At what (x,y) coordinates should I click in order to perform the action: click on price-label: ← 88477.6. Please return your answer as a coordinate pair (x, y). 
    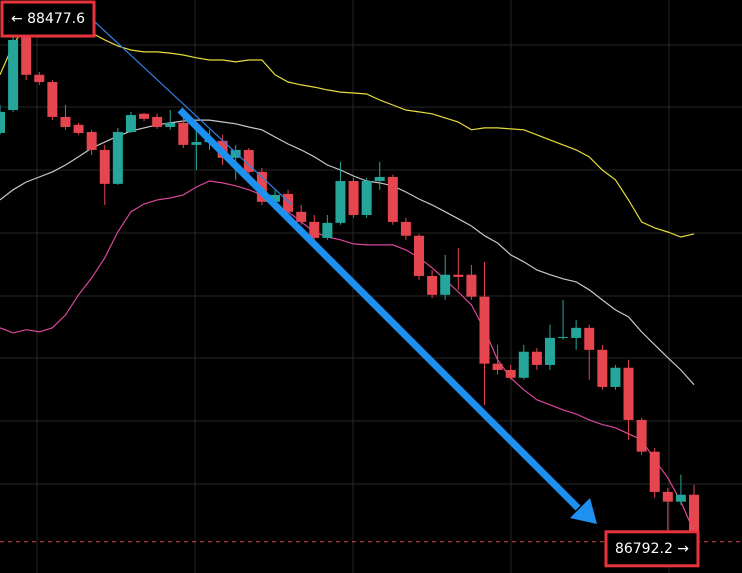
    Looking at the image, I should click on (48, 19).